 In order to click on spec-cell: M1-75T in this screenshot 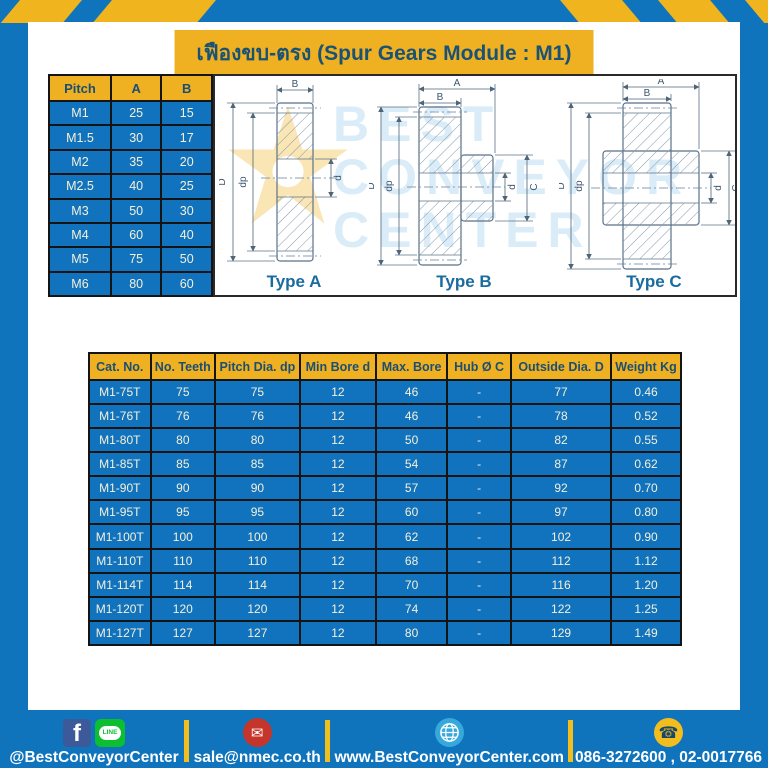, I will do `click(120, 392)`.